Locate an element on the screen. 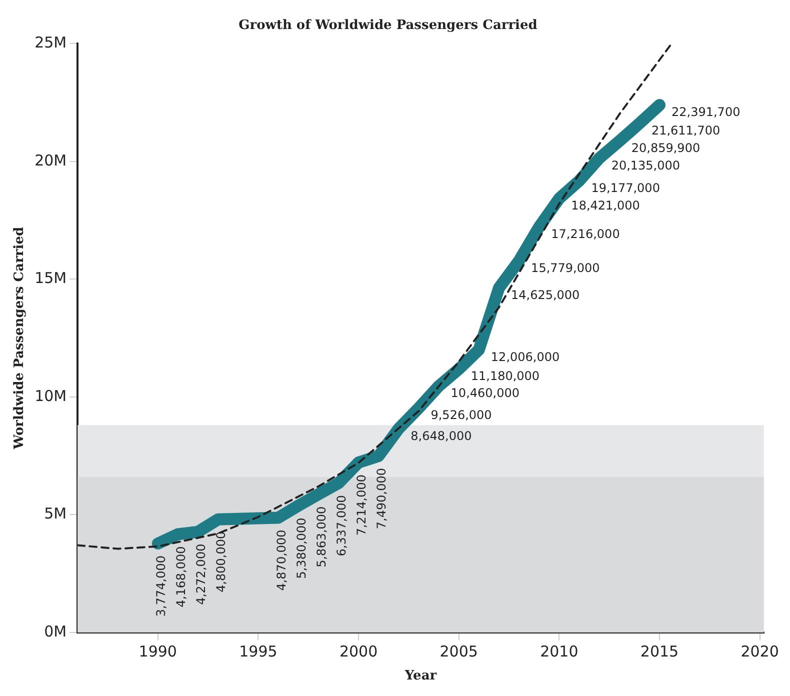 The width and height of the screenshot is (790, 696). data-label: 17,216,000 is located at coordinates (585, 234).